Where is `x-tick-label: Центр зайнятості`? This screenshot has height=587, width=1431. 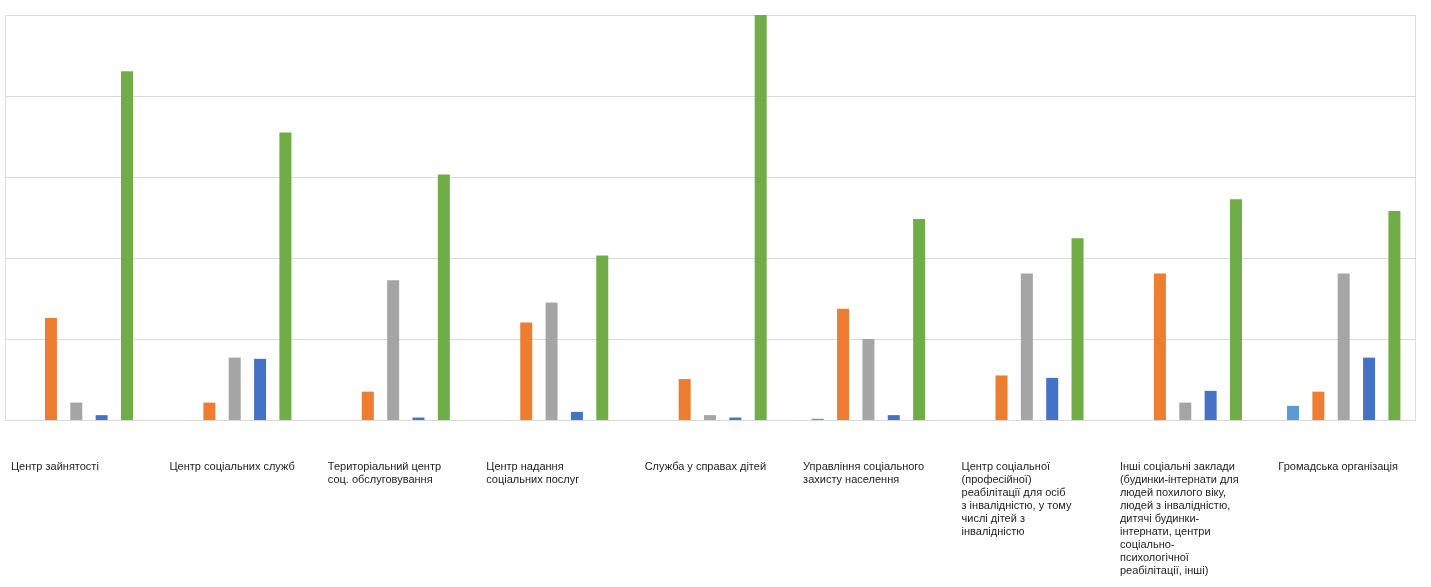 x-tick-label: Центр зайнятості is located at coordinates (54, 465).